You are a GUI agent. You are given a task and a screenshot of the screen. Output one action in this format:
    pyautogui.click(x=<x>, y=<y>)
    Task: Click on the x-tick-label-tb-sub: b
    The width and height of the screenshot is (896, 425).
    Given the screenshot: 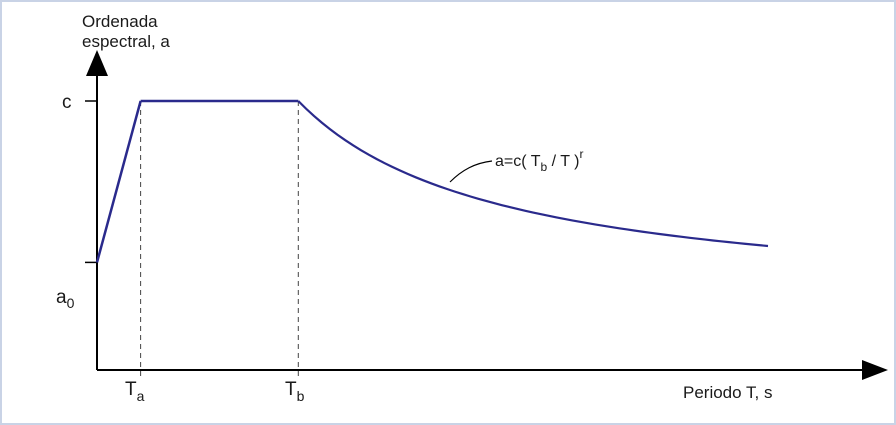 What is the action you would take?
    pyautogui.click(x=301, y=396)
    